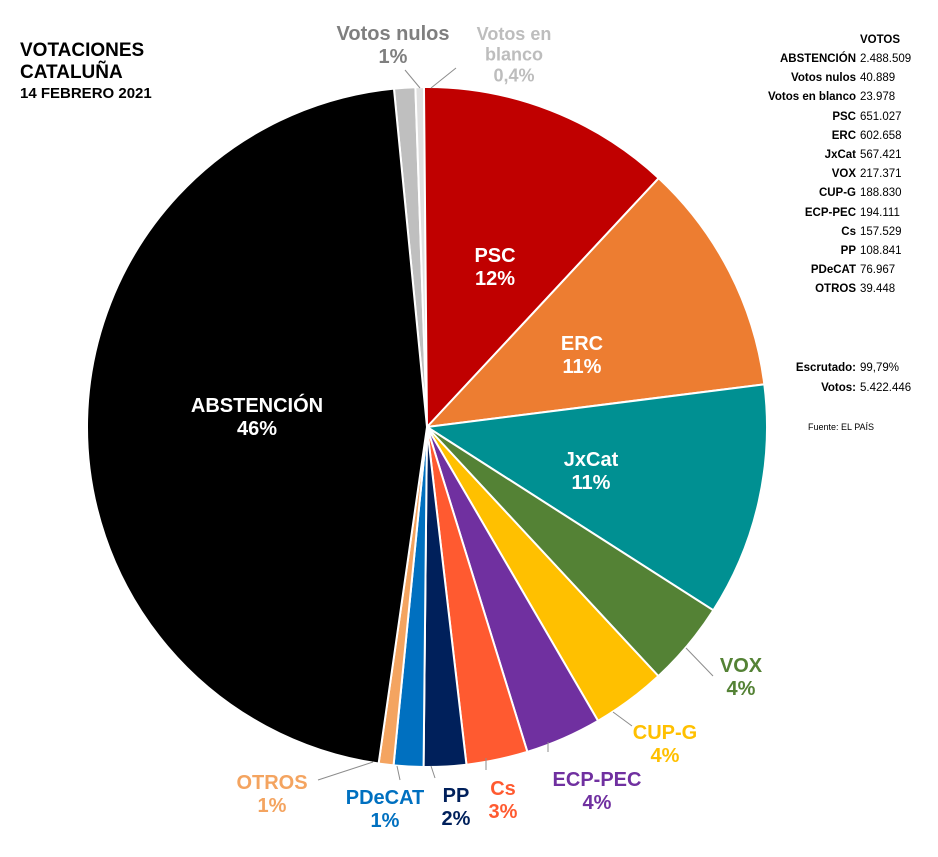  Describe the element at coordinates (886, 388) in the screenshot. I see `votes-row-value: 5.422.446` at that location.